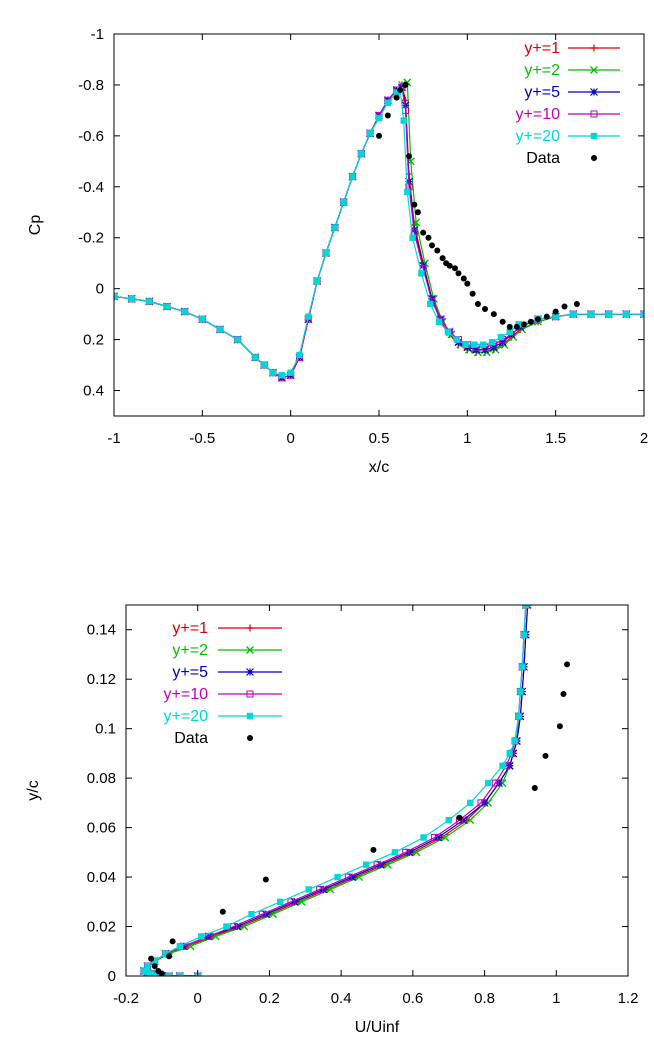 The width and height of the screenshot is (654, 1056). I want to click on y-tick-label: 0, so click(100, 289).